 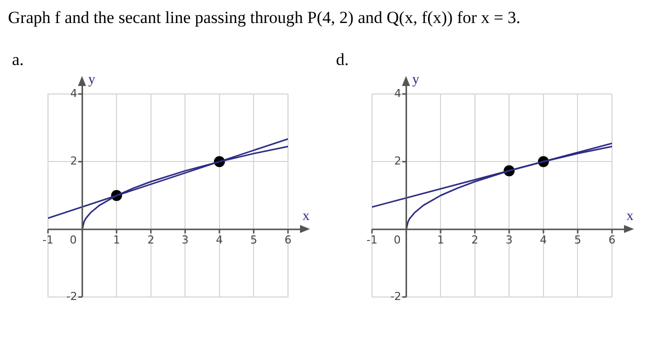 What do you see at coordinates (343, 60) in the screenshot?
I see `chart-title: d.` at bounding box center [343, 60].